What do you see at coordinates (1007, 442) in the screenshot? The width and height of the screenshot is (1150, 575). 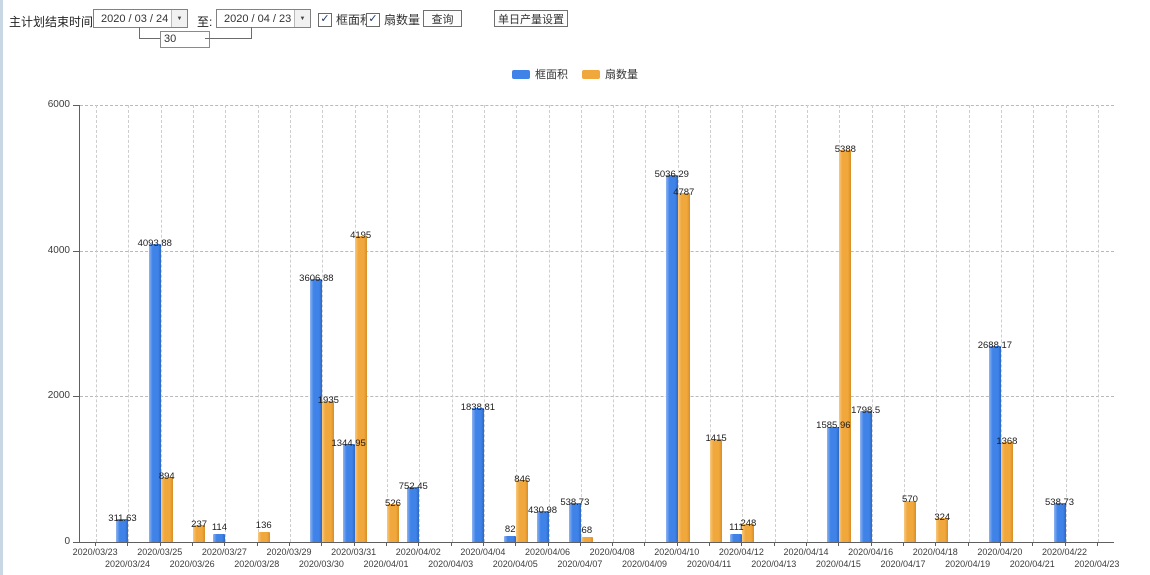 I see `bar-value-label: 1368` at bounding box center [1007, 442].